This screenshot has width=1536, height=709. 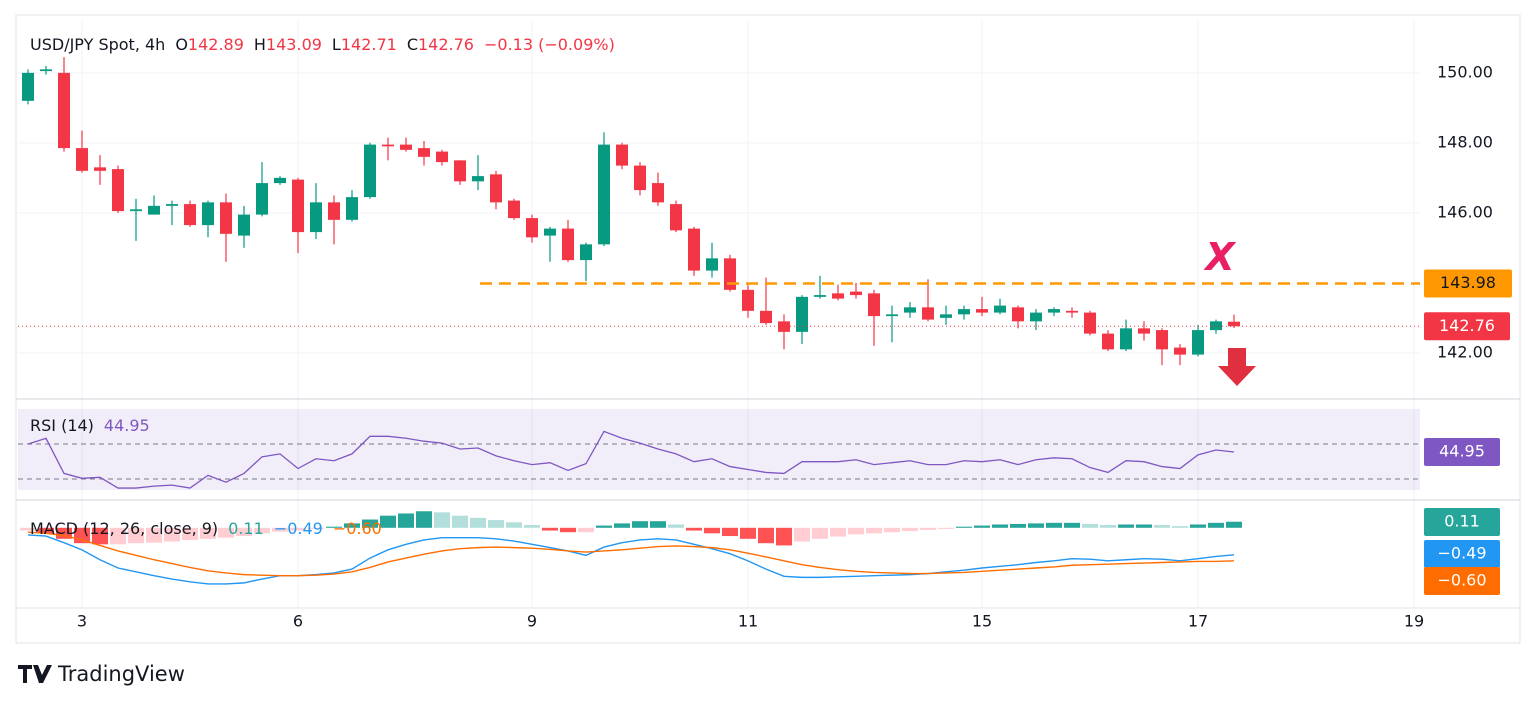 I want to click on rsi-title: RSI (14), so click(x=62, y=425).